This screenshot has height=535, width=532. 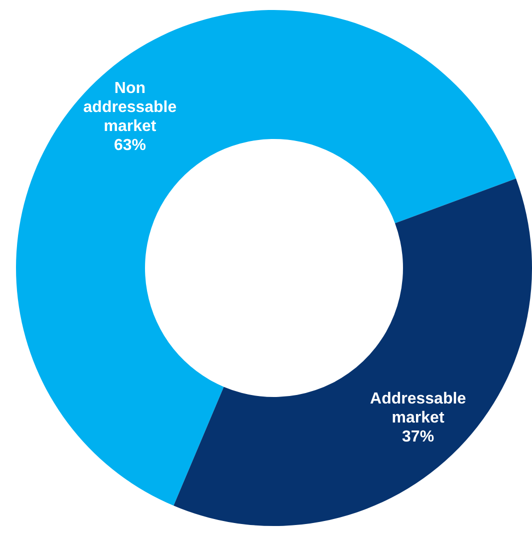 What do you see at coordinates (130, 145) in the screenshot?
I see `data-label: 63%` at bounding box center [130, 145].